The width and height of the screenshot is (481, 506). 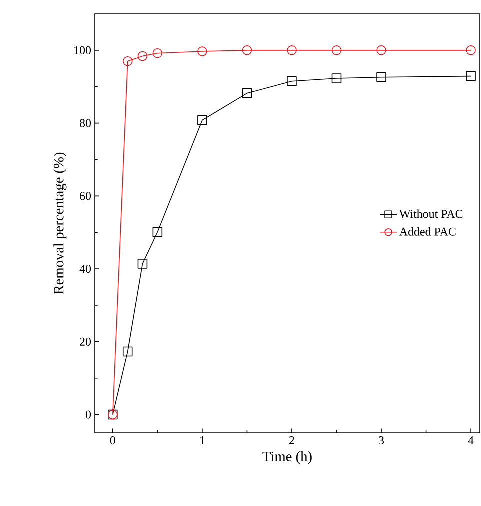 What do you see at coordinates (86, 123) in the screenshot?
I see `y-tick-label: 80` at bounding box center [86, 123].